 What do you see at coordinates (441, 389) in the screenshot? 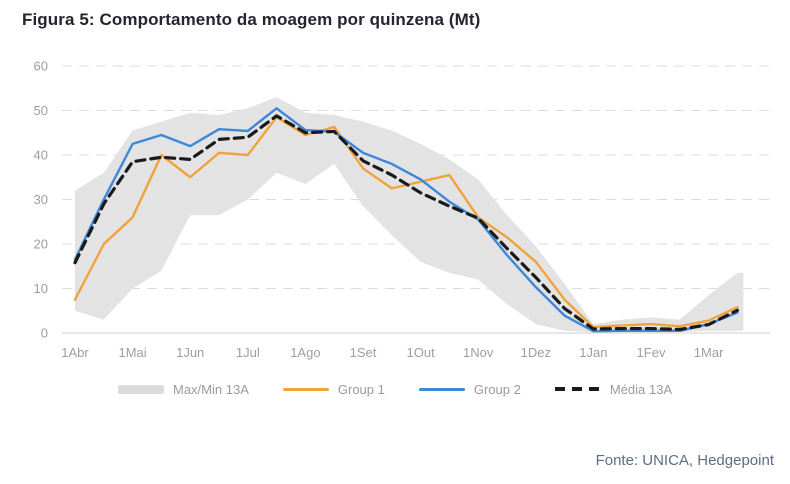
I see `line-swatch-group2-icon` at bounding box center [441, 389].